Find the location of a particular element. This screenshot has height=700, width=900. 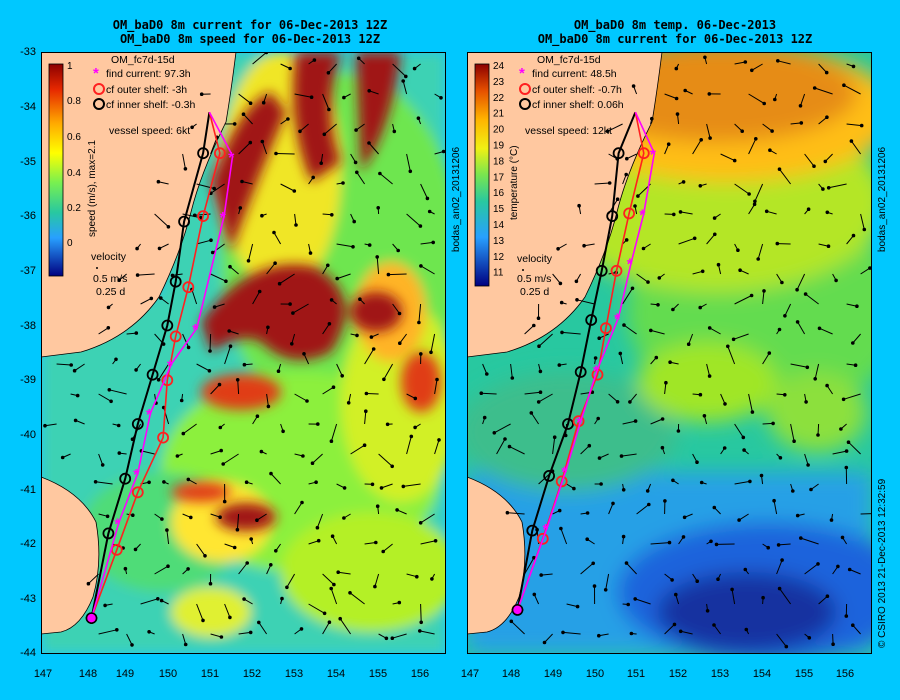

temperature-colorbar-ticks: 24 23 22 21 20 19 18 17 16 15 14 13 12 11 is located at coordinates (499, 170).